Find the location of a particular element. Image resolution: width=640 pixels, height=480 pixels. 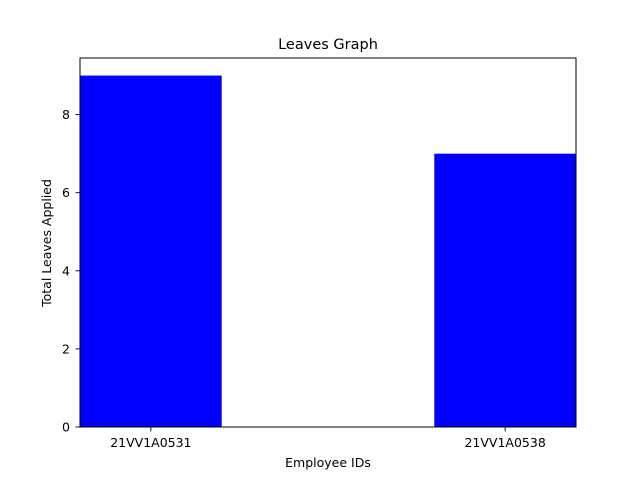

x-axis: 21VV1A0531 21VV1A0538 is located at coordinates (328, 438).